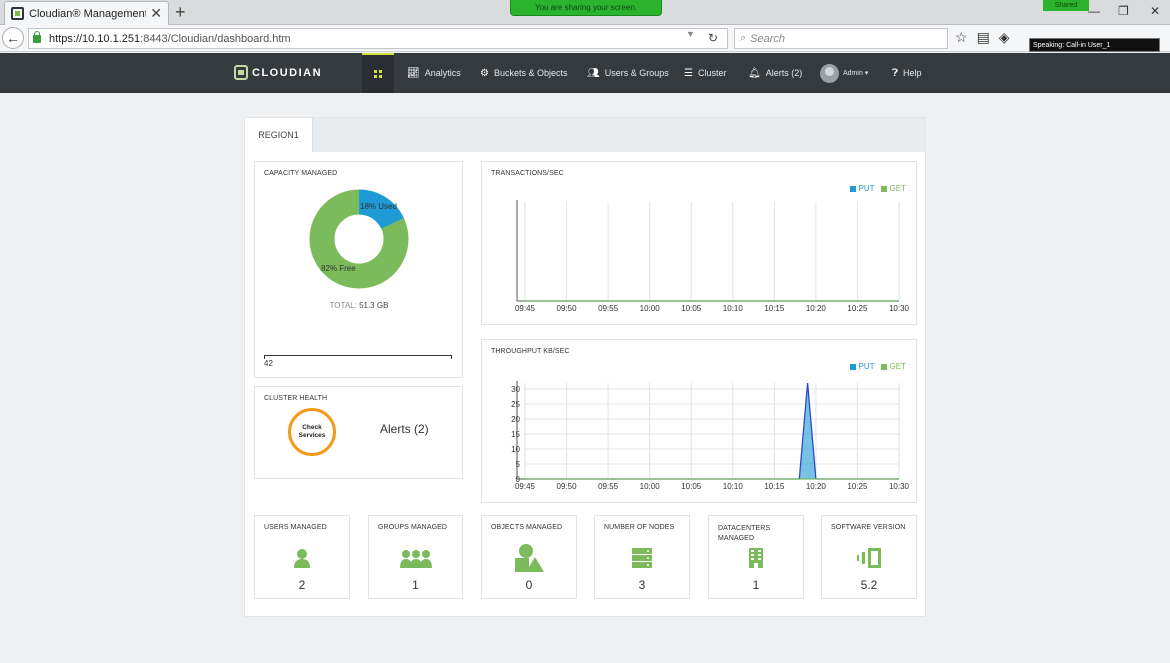  I want to click on legend-put-label: PUT, so click(866, 188).